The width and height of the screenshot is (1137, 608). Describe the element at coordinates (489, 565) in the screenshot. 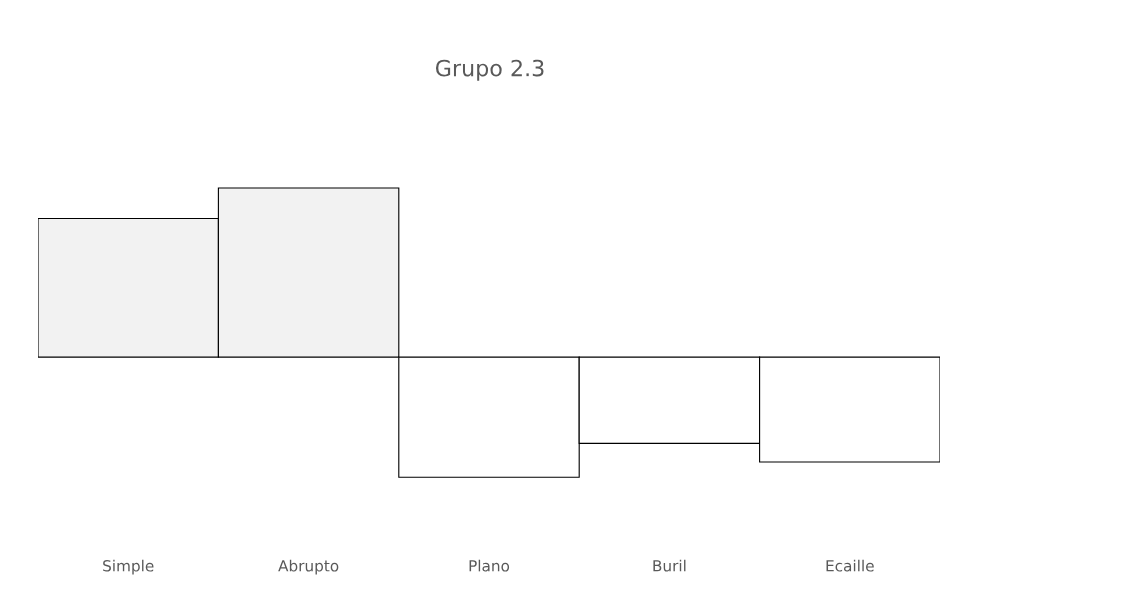

I see `x-tick-label: Plano` at that location.